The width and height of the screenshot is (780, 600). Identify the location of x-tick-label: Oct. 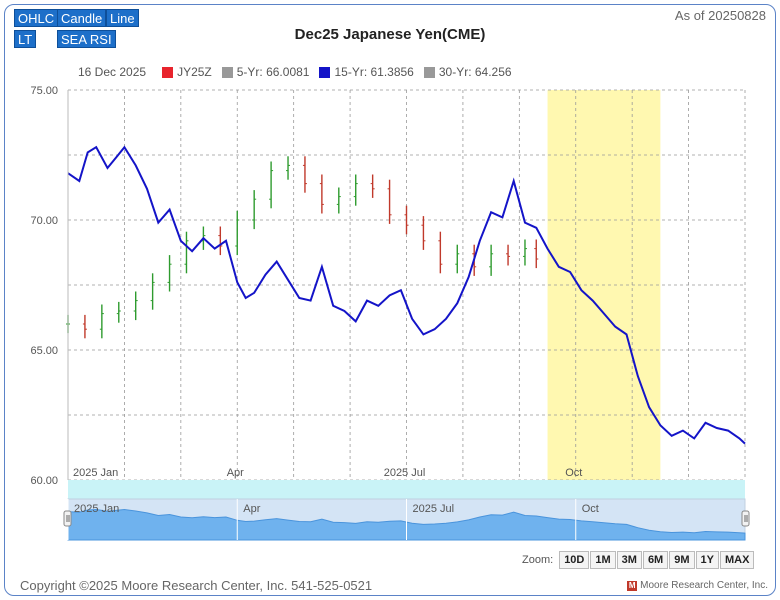
(573, 473).